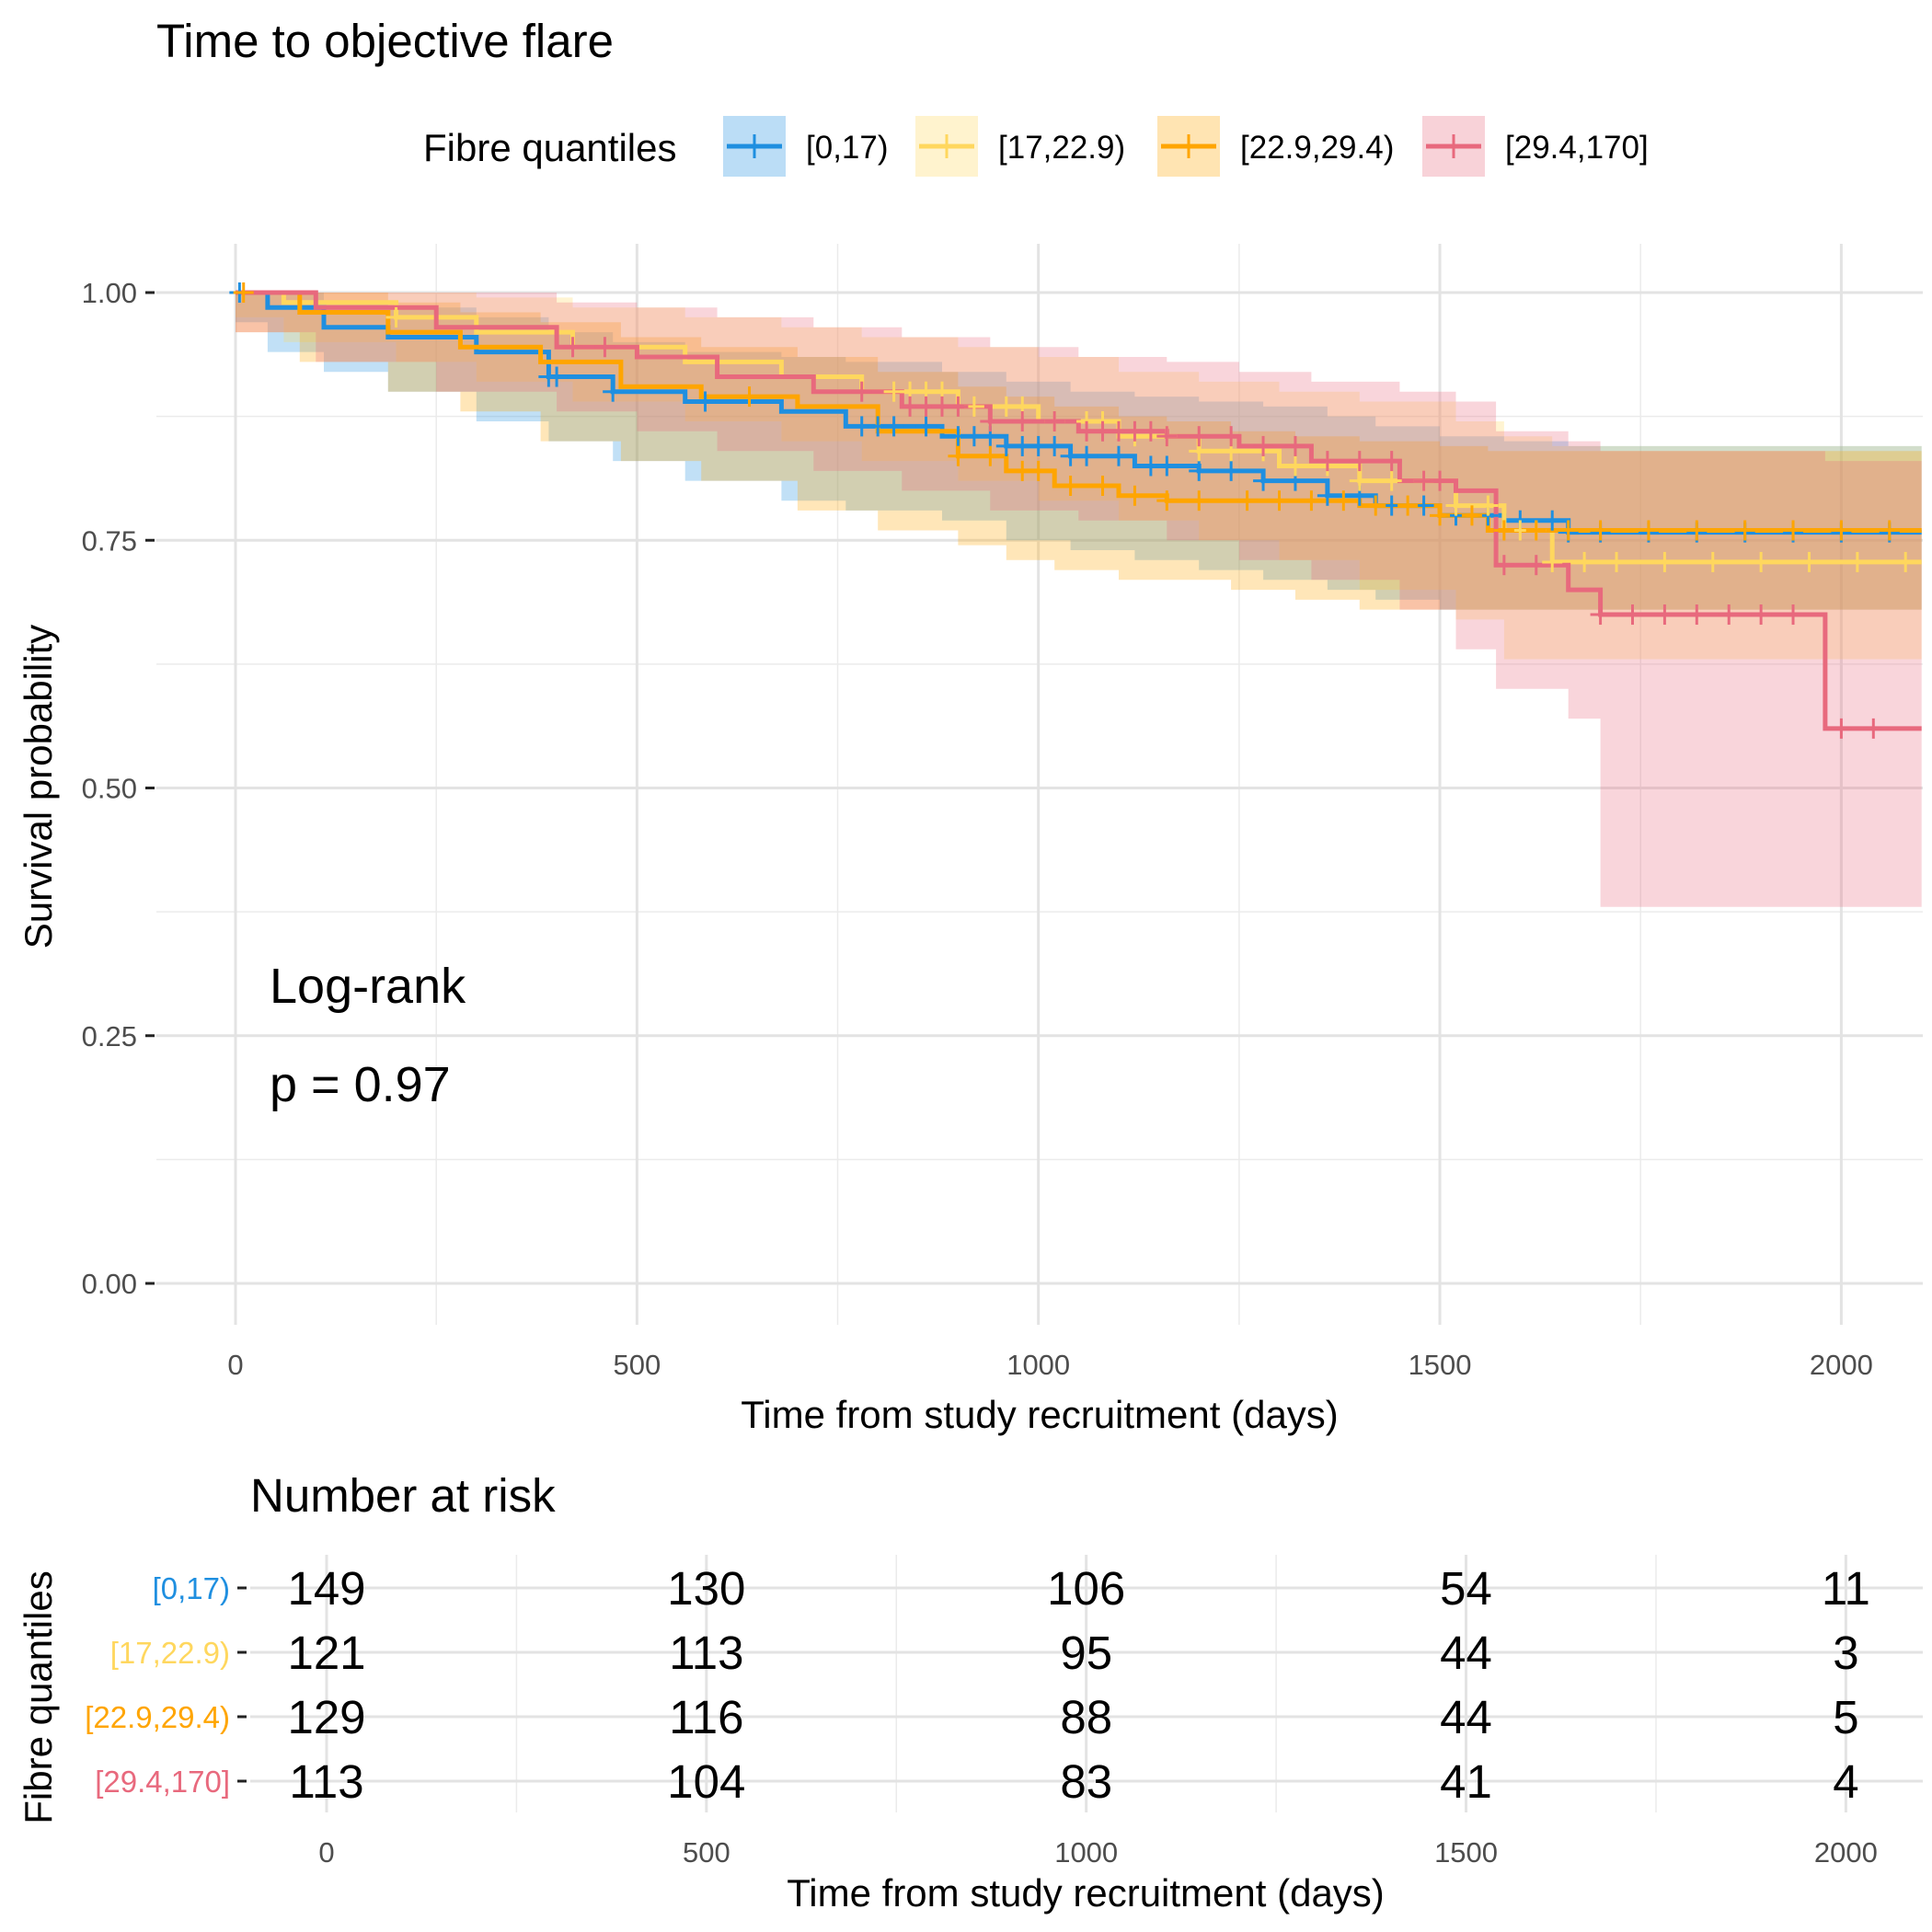  Describe the element at coordinates (1086, 1852) in the screenshot. I see `risk-x-tick-label: 1000` at that location.